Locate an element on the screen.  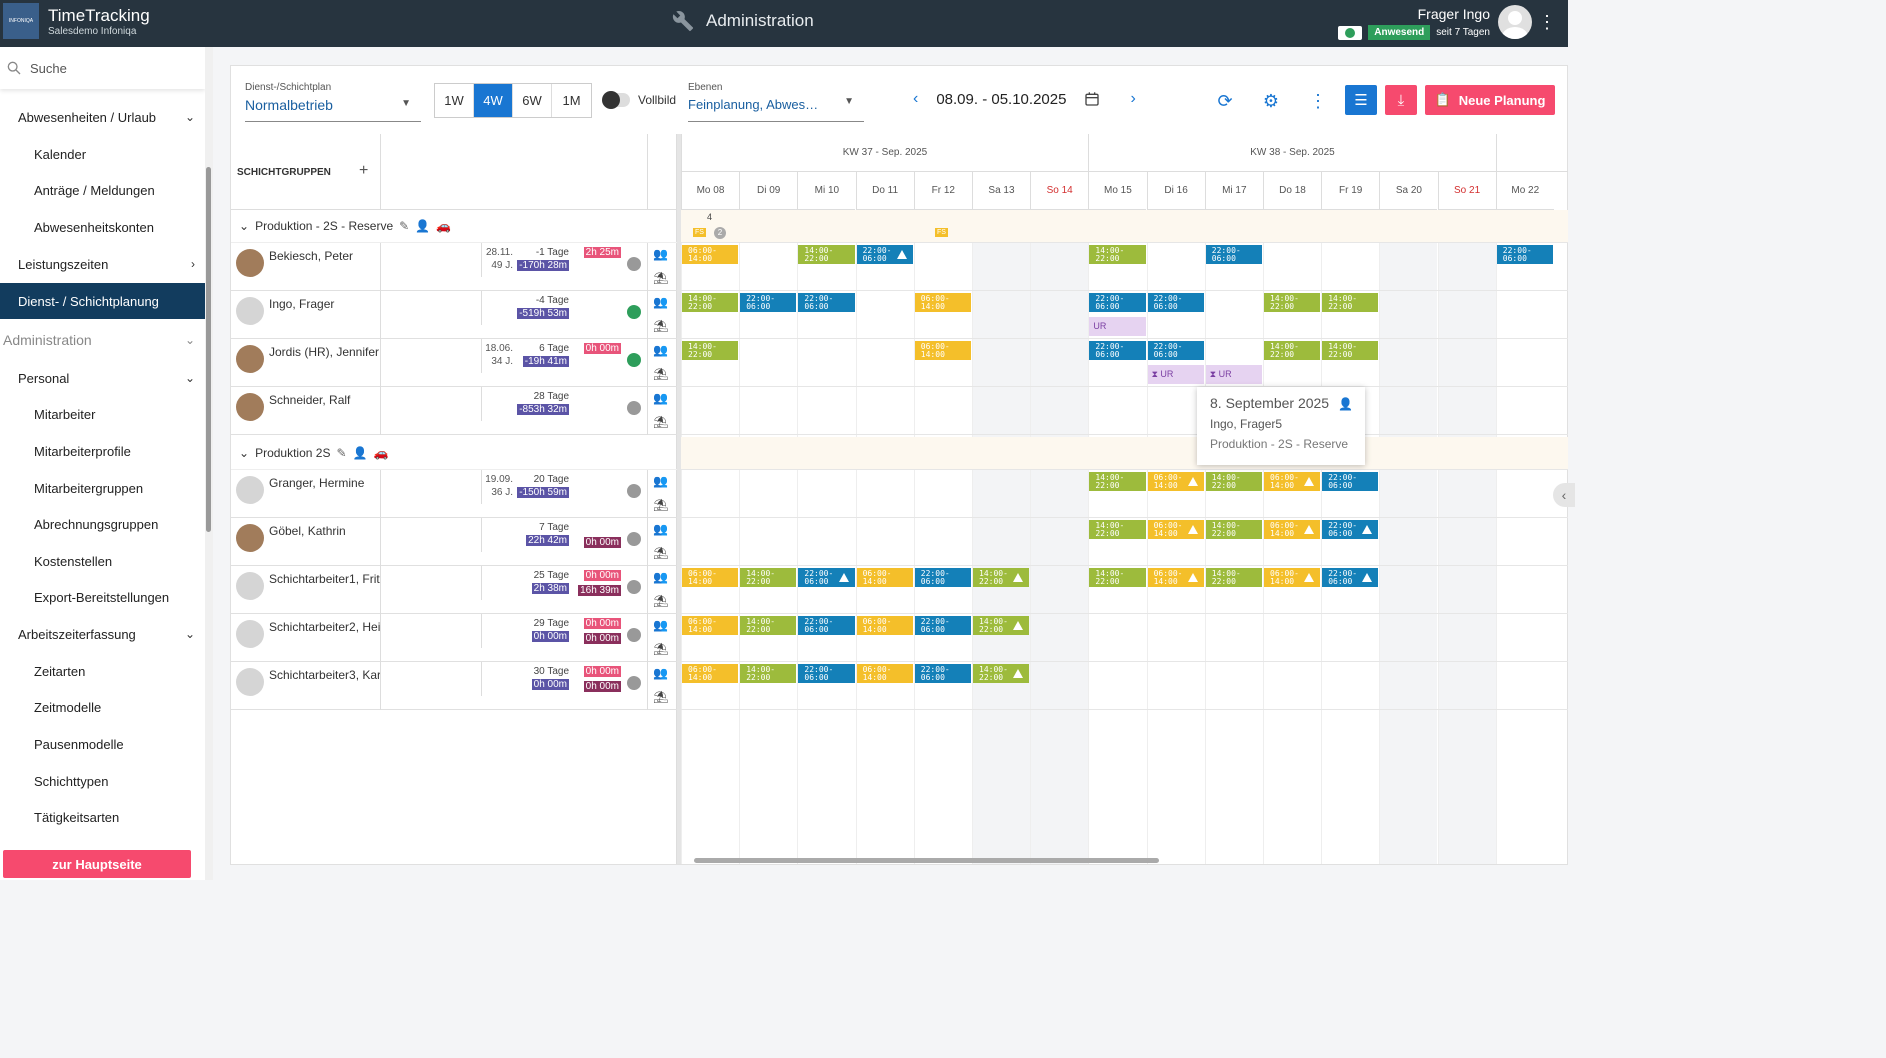
employee-row: Ingo, Frager -4 Tage -519h 53m 👥 ⛱ is located at coordinates (454, 315).